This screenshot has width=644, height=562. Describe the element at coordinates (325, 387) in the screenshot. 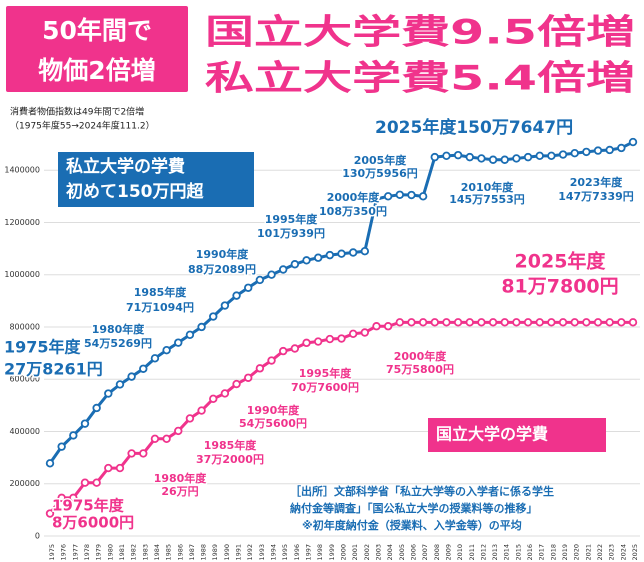

I see `data-label-value: 70万7600円` at that location.